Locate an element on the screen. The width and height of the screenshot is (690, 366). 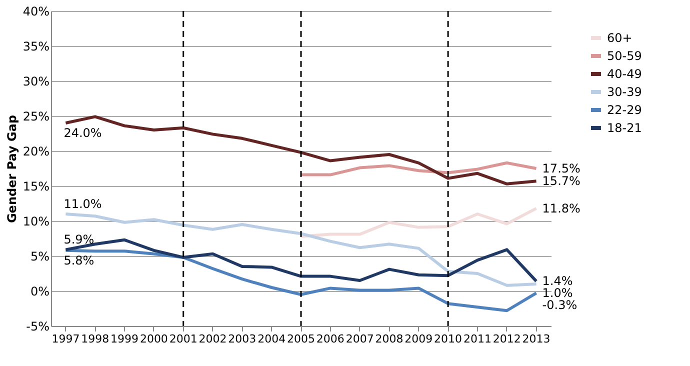
y-tick-label: 25% is located at coordinates (36, 117).